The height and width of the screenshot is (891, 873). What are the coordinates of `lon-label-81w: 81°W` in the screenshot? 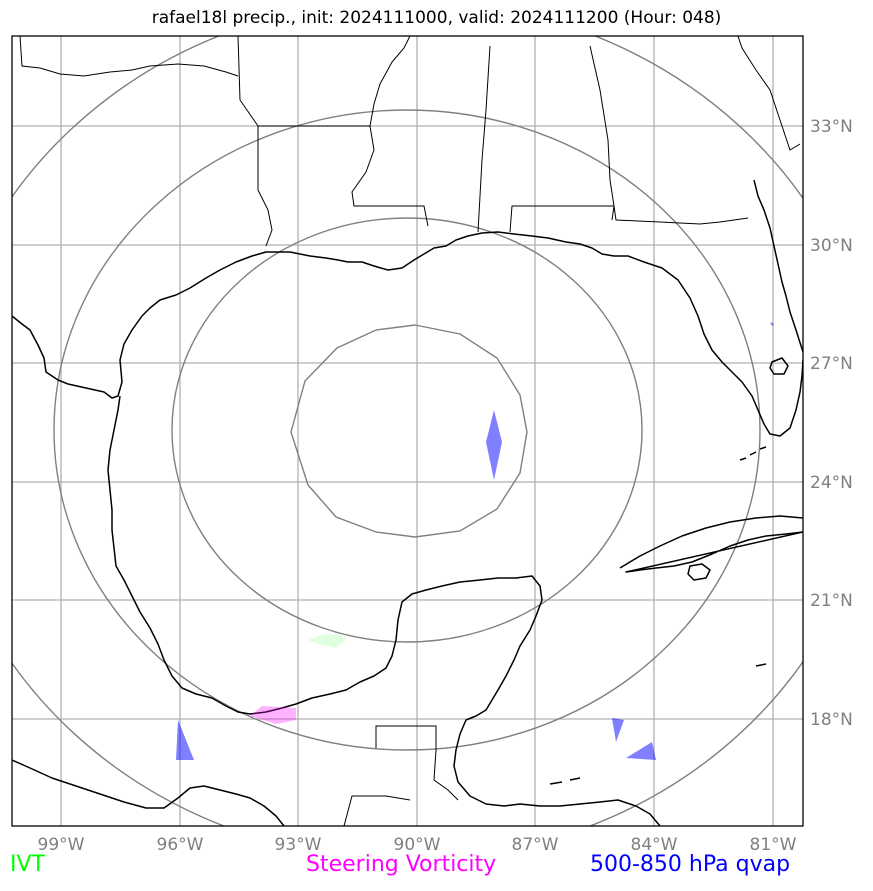 It's located at (773, 845).